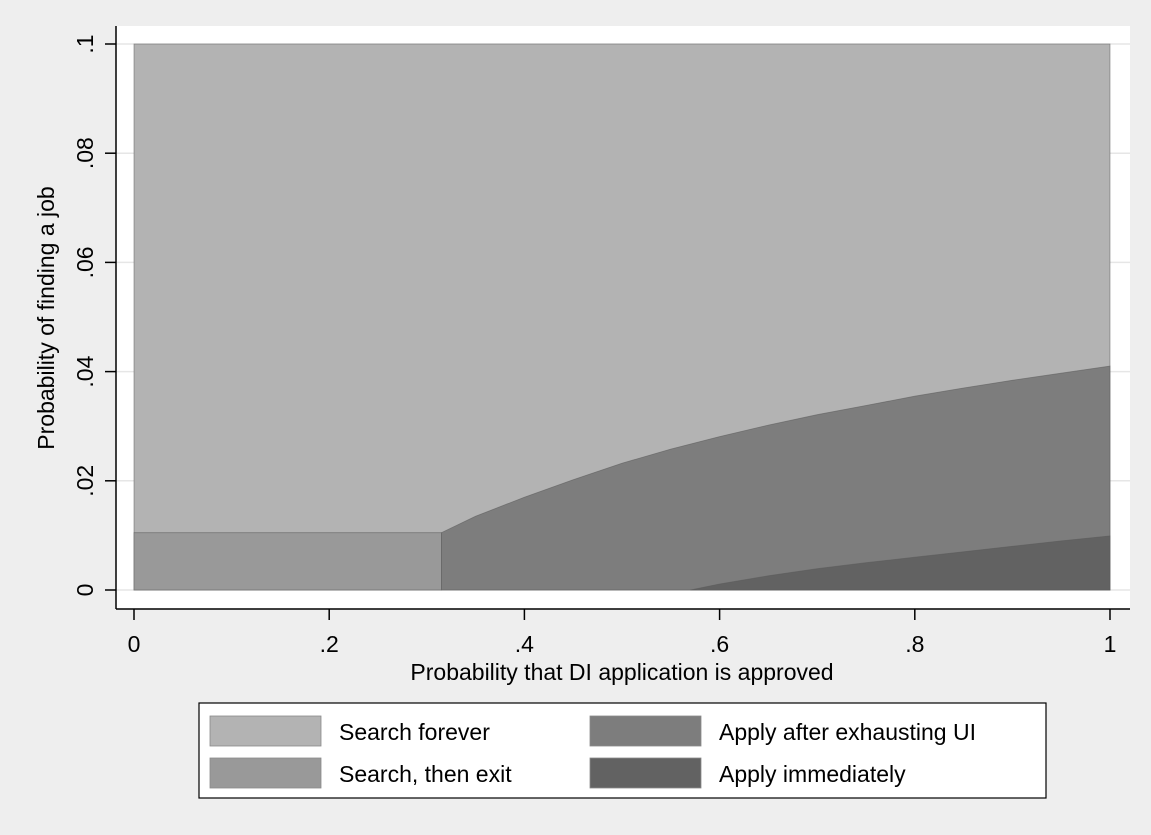 This screenshot has width=1151, height=835. Describe the element at coordinates (85, 371) in the screenshot. I see `y-tick-label-2: .04` at that location.